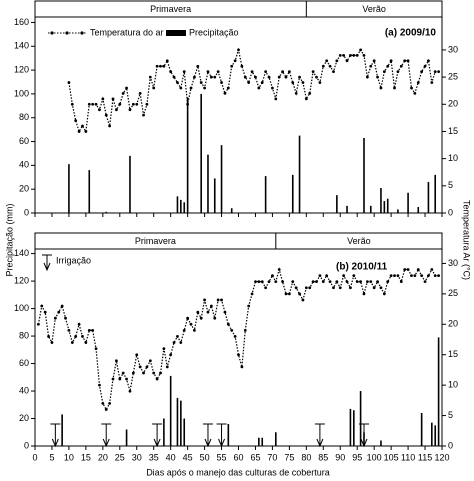 The height and width of the screenshot is (481, 474). I want to click on x-tick-label: 105, so click(391, 457).